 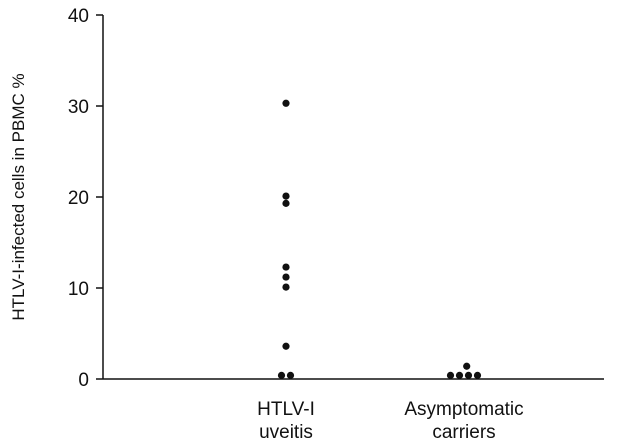 I want to click on y-tick-label-20: 20, so click(x=78, y=198).